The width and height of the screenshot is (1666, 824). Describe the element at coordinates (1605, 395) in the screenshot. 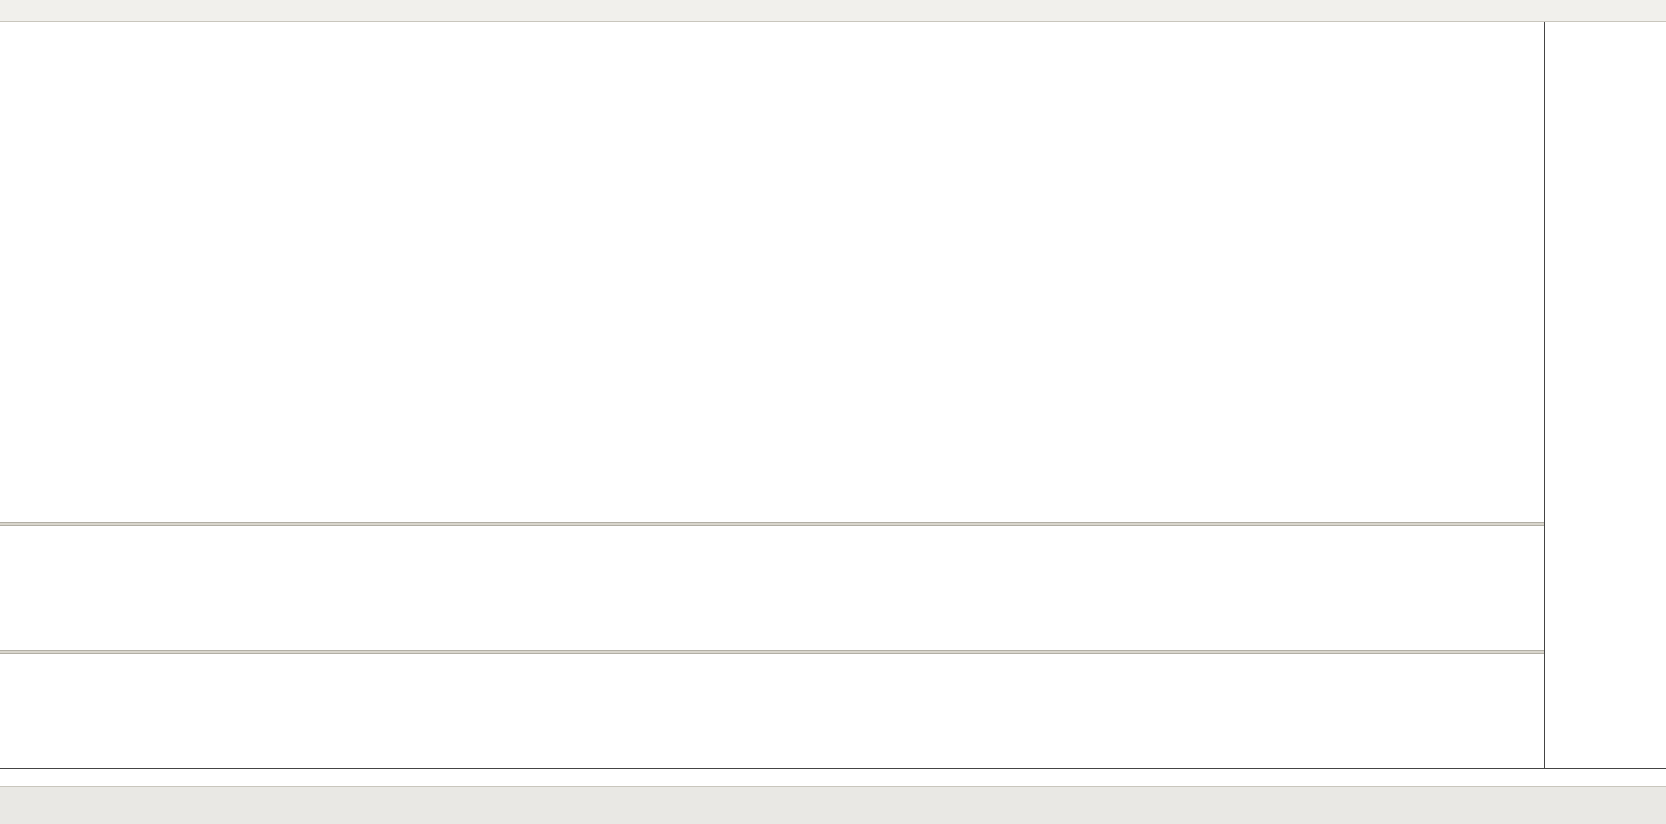

I see `price-axis` at that location.